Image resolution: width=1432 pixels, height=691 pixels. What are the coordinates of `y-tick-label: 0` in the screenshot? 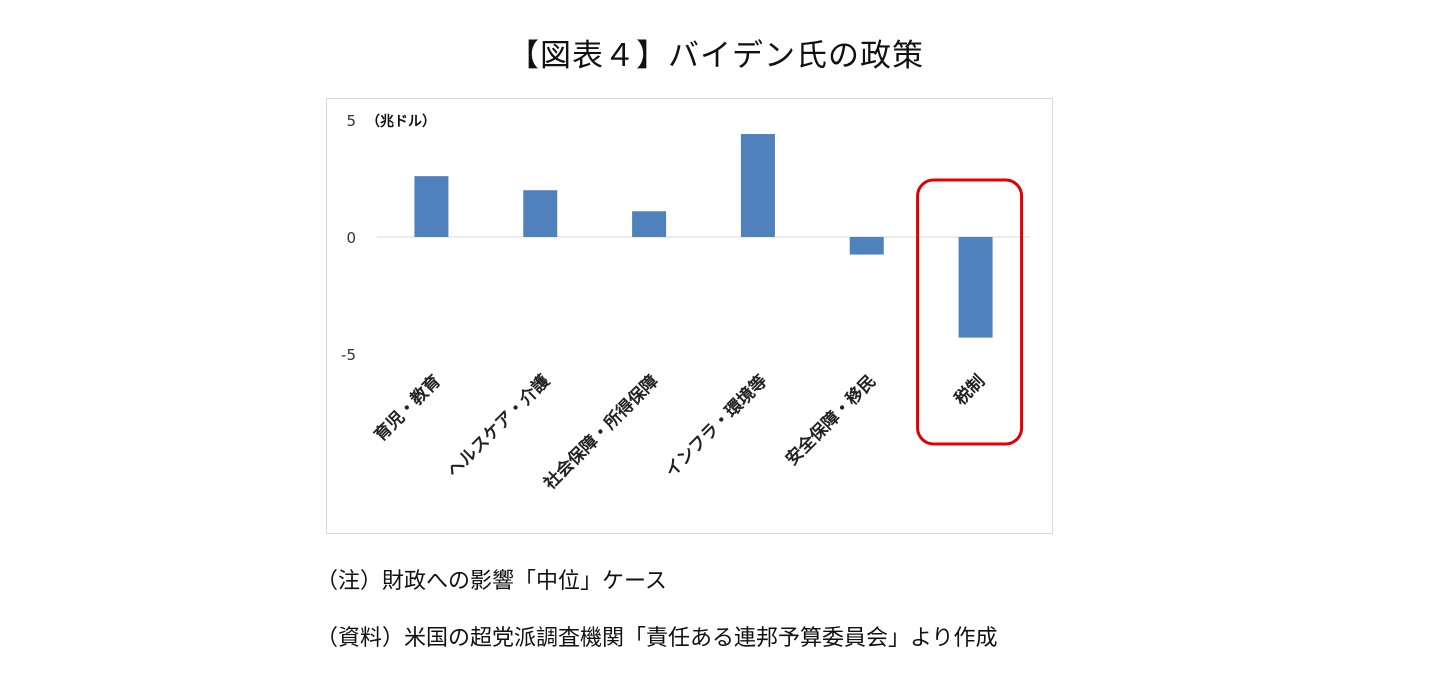 It's located at (351, 238).